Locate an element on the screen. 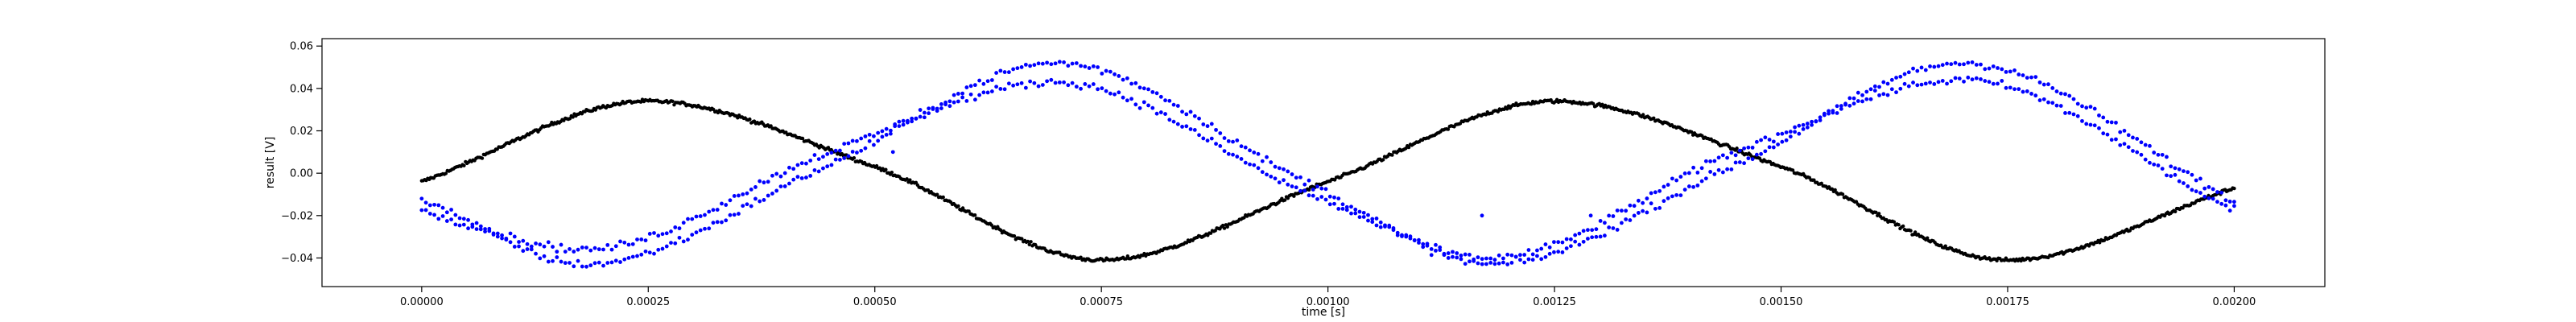  x-tick-label: 0.00150 is located at coordinates (1781, 302).